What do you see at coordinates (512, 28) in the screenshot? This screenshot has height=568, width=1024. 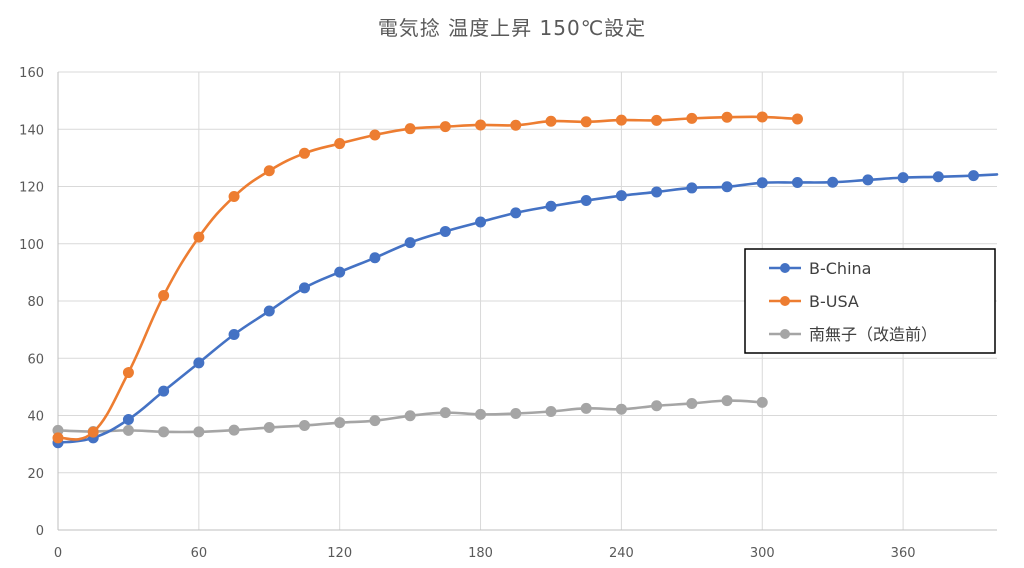 I see `chart-title: 電気捻 温度上昇 150℃設定` at bounding box center [512, 28].